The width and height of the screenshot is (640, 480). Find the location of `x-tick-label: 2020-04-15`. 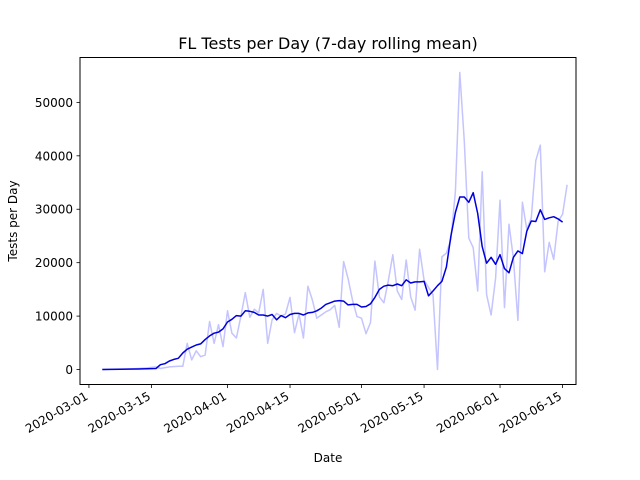

x-tick-label: 2020-04-15 is located at coordinates (257, 412).